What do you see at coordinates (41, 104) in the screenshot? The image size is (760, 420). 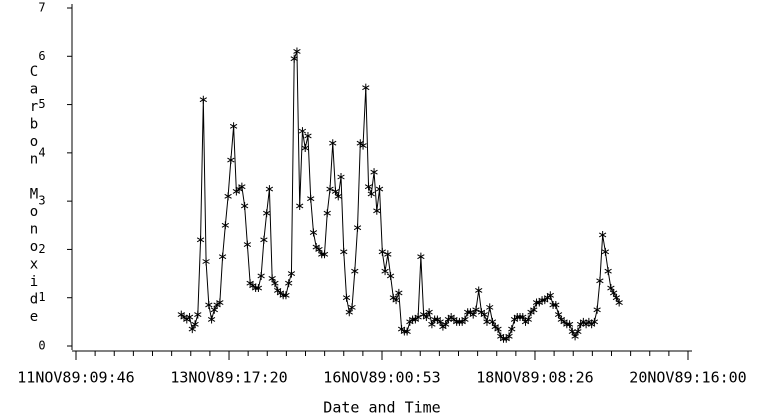 I see `y-tick-label: 5` at bounding box center [41, 104].